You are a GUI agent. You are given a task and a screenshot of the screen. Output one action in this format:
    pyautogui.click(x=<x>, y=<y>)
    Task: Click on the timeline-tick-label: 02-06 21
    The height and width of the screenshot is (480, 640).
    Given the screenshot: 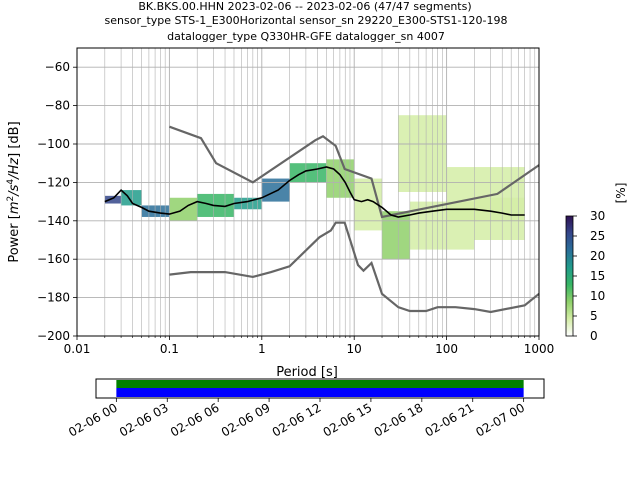 What is the action you would take?
    pyautogui.click(x=450, y=419)
    